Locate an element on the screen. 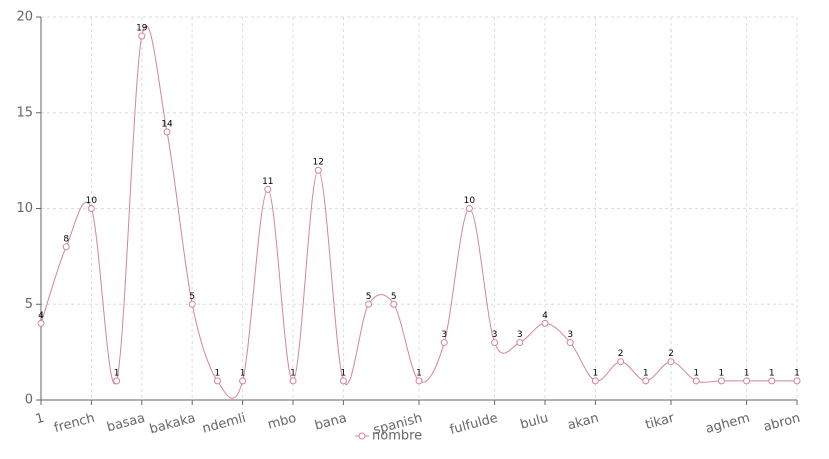 Image resolution: width=829 pixels, height=459 pixels. data-label: 19 is located at coordinates (142, 29).